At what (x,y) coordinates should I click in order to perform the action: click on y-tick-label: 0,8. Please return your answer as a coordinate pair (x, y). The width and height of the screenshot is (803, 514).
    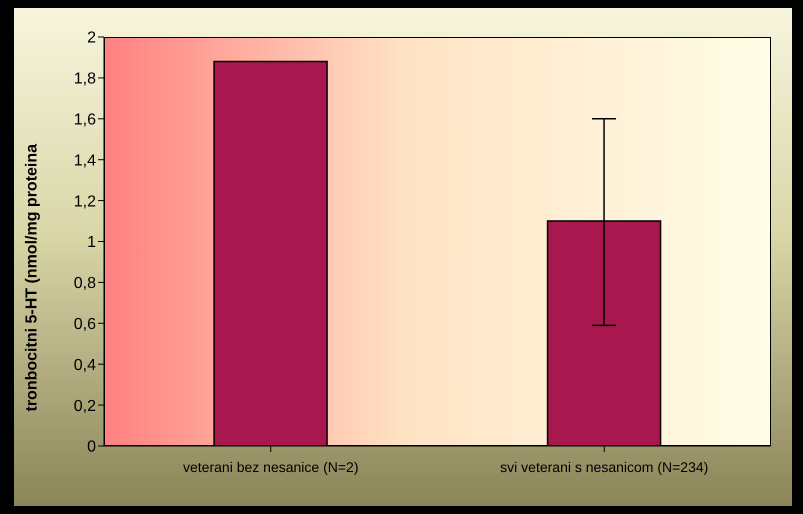
    Looking at the image, I should click on (85, 283).